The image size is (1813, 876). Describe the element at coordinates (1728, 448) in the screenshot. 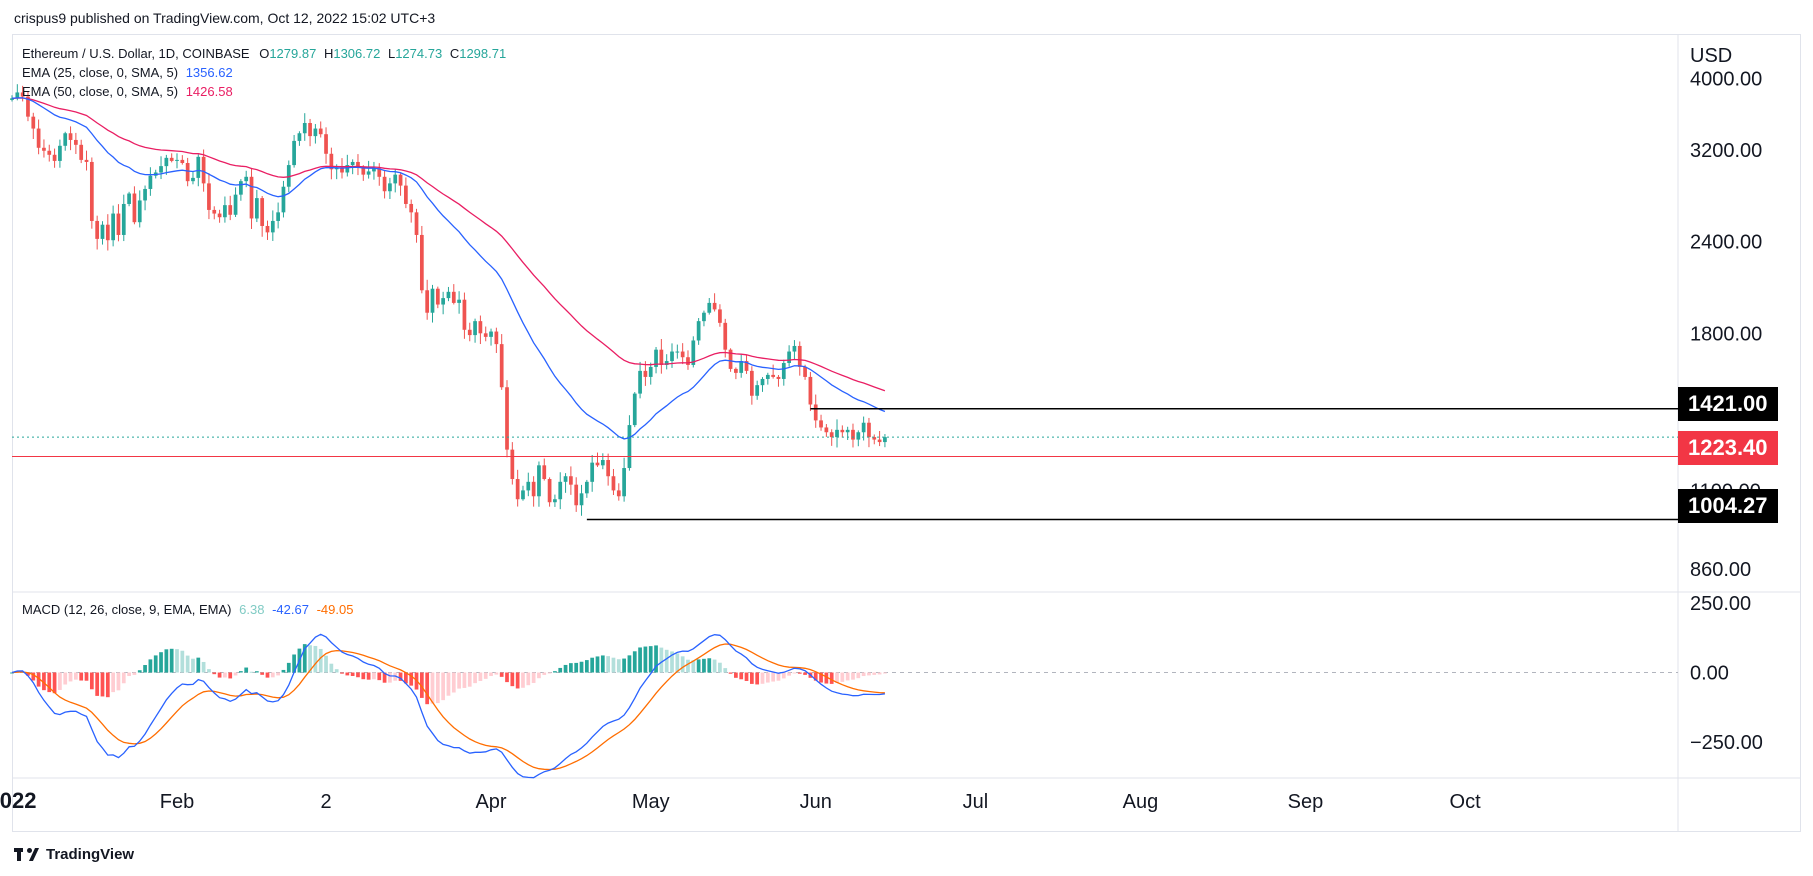

I see `current-price-tag: 1223.40` at that location.